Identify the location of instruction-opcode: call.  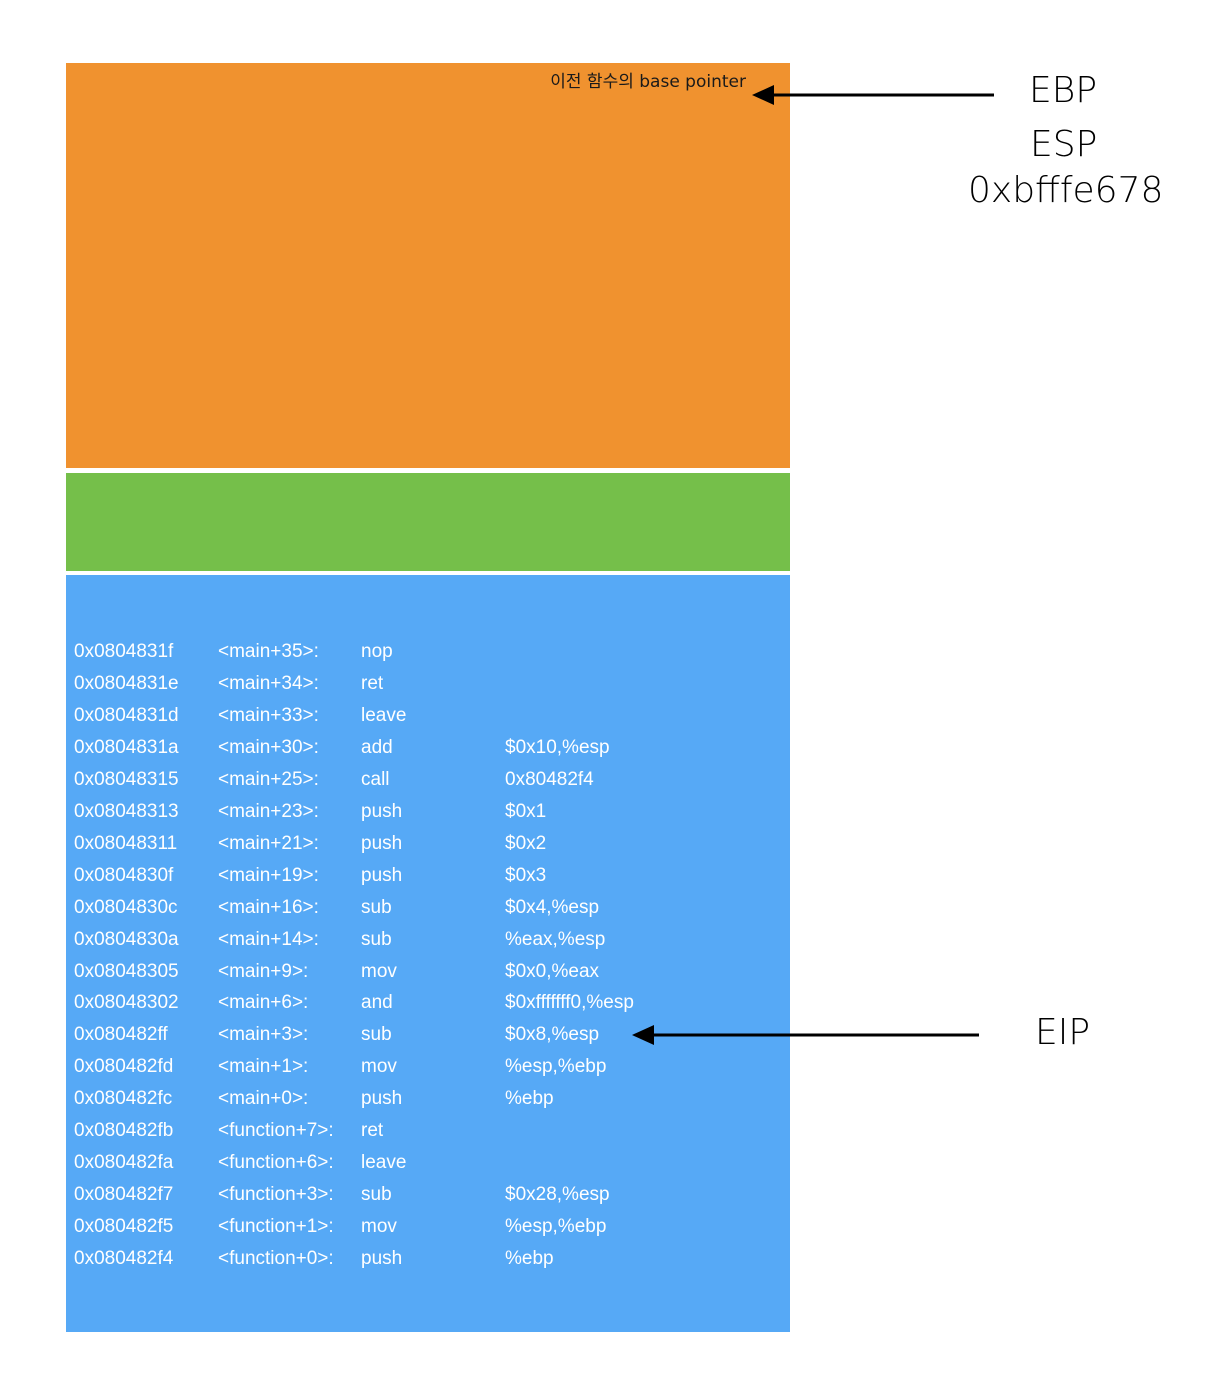
(375, 779).